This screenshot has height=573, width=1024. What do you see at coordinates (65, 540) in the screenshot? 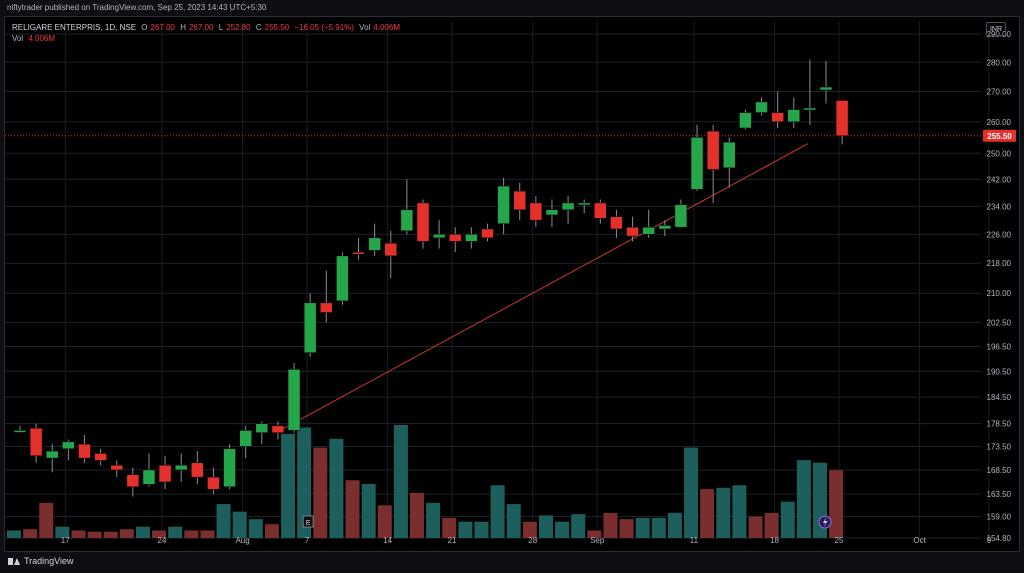
I see `x-tick-label: 17` at bounding box center [65, 540].